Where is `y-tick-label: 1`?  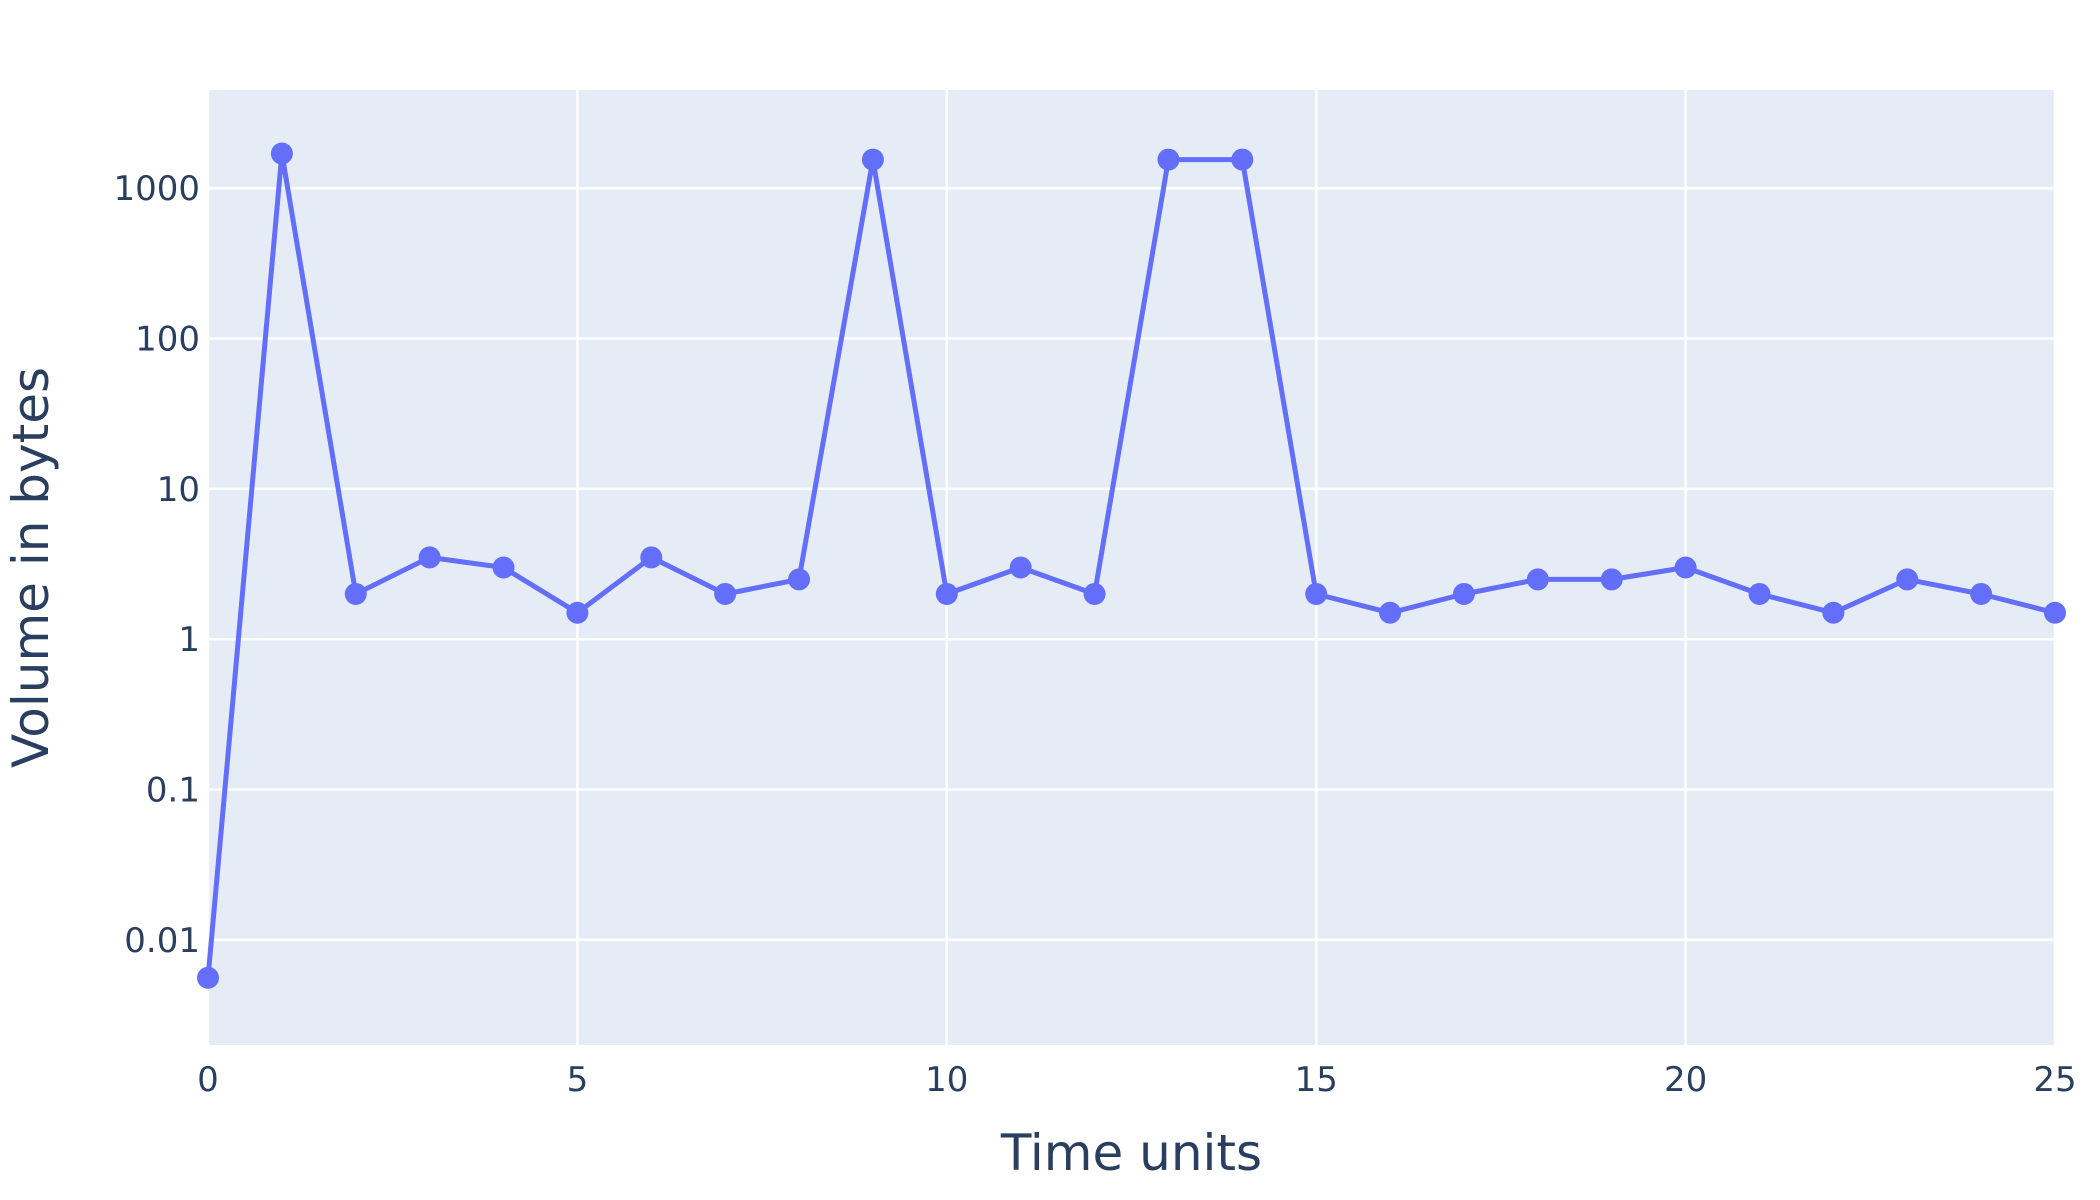 y-tick-label: 1 is located at coordinates (189, 640).